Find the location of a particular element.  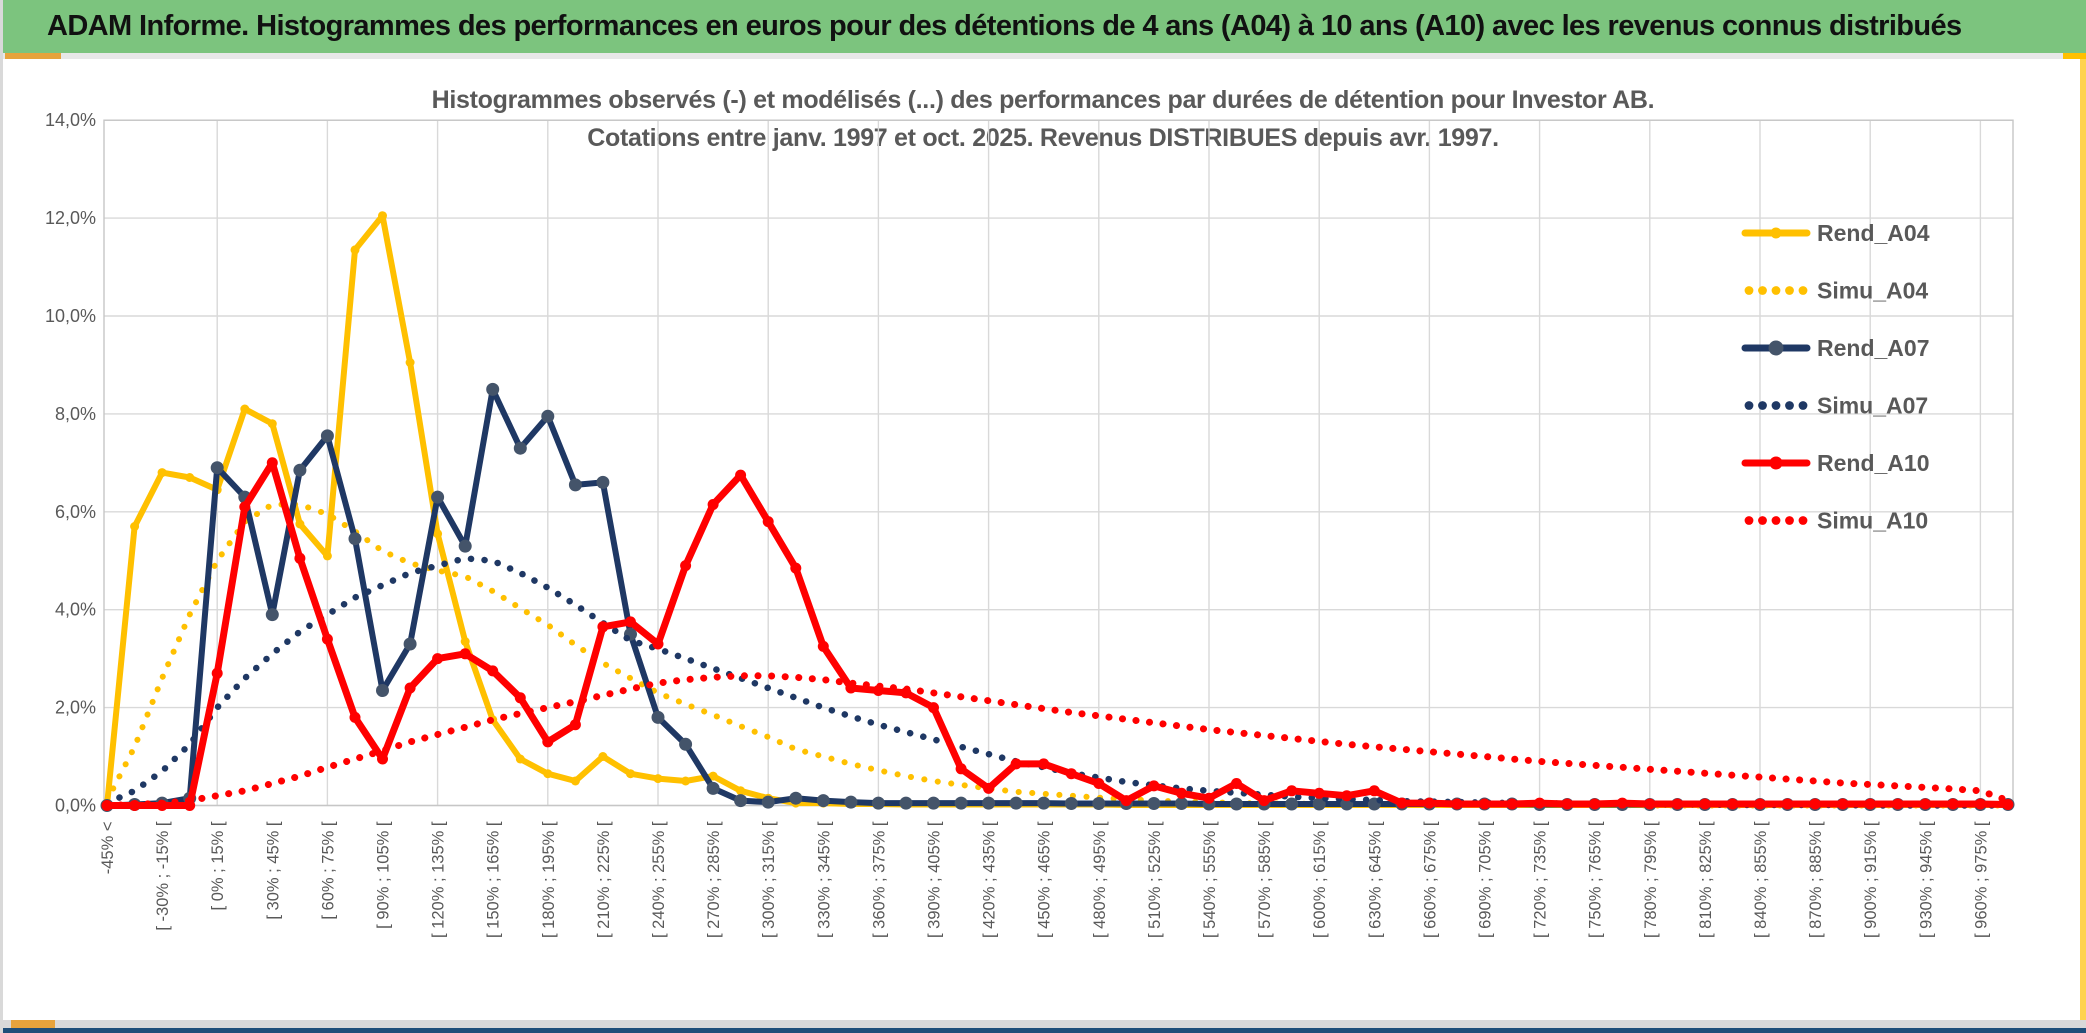

y-axis-label: 0,0% is located at coordinates (75, 806).